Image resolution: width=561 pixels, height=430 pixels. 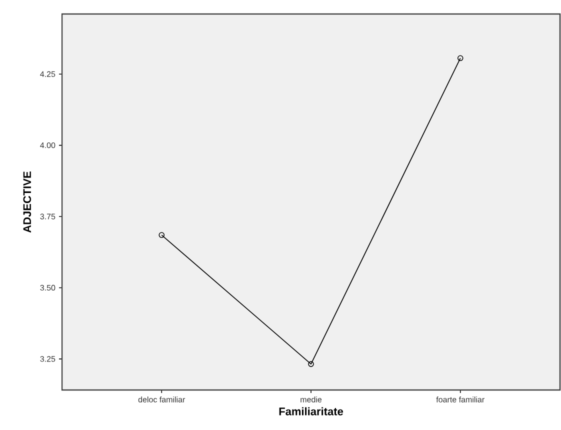 I want to click on x-axis-title: Familiaritate, so click(x=311, y=411).